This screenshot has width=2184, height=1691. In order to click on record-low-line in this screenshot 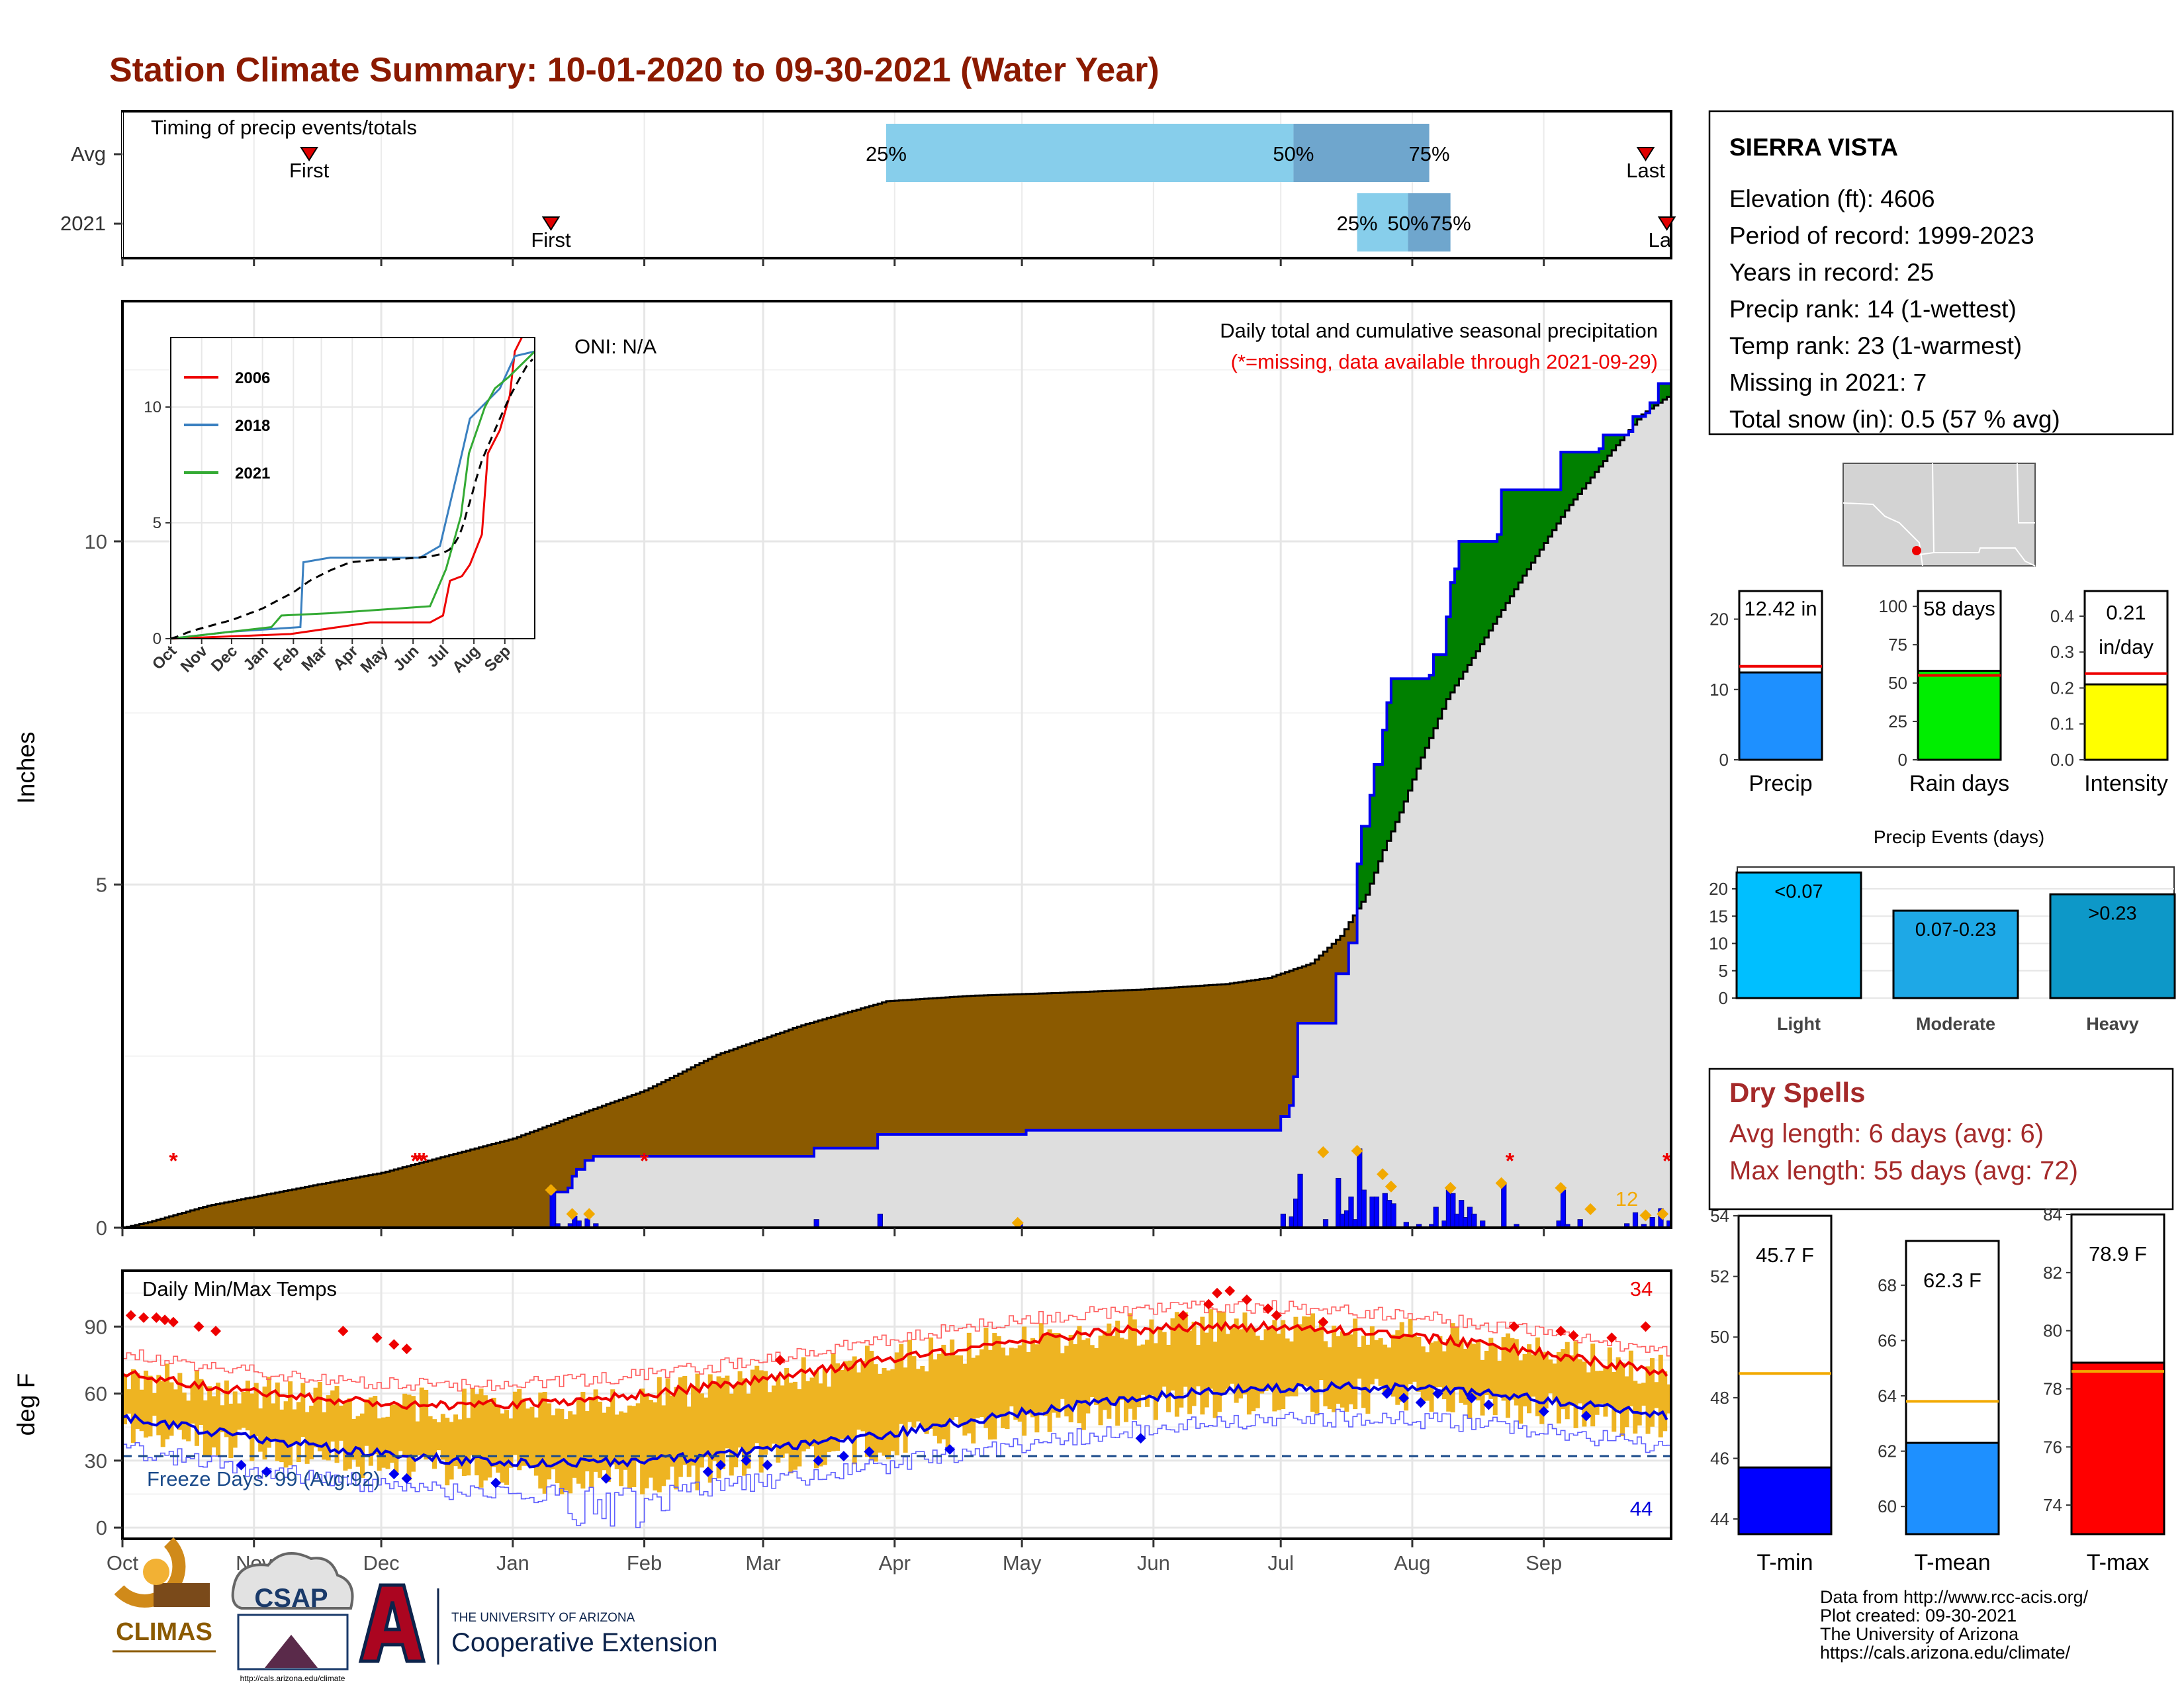, I will do `click(896, 1468)`.